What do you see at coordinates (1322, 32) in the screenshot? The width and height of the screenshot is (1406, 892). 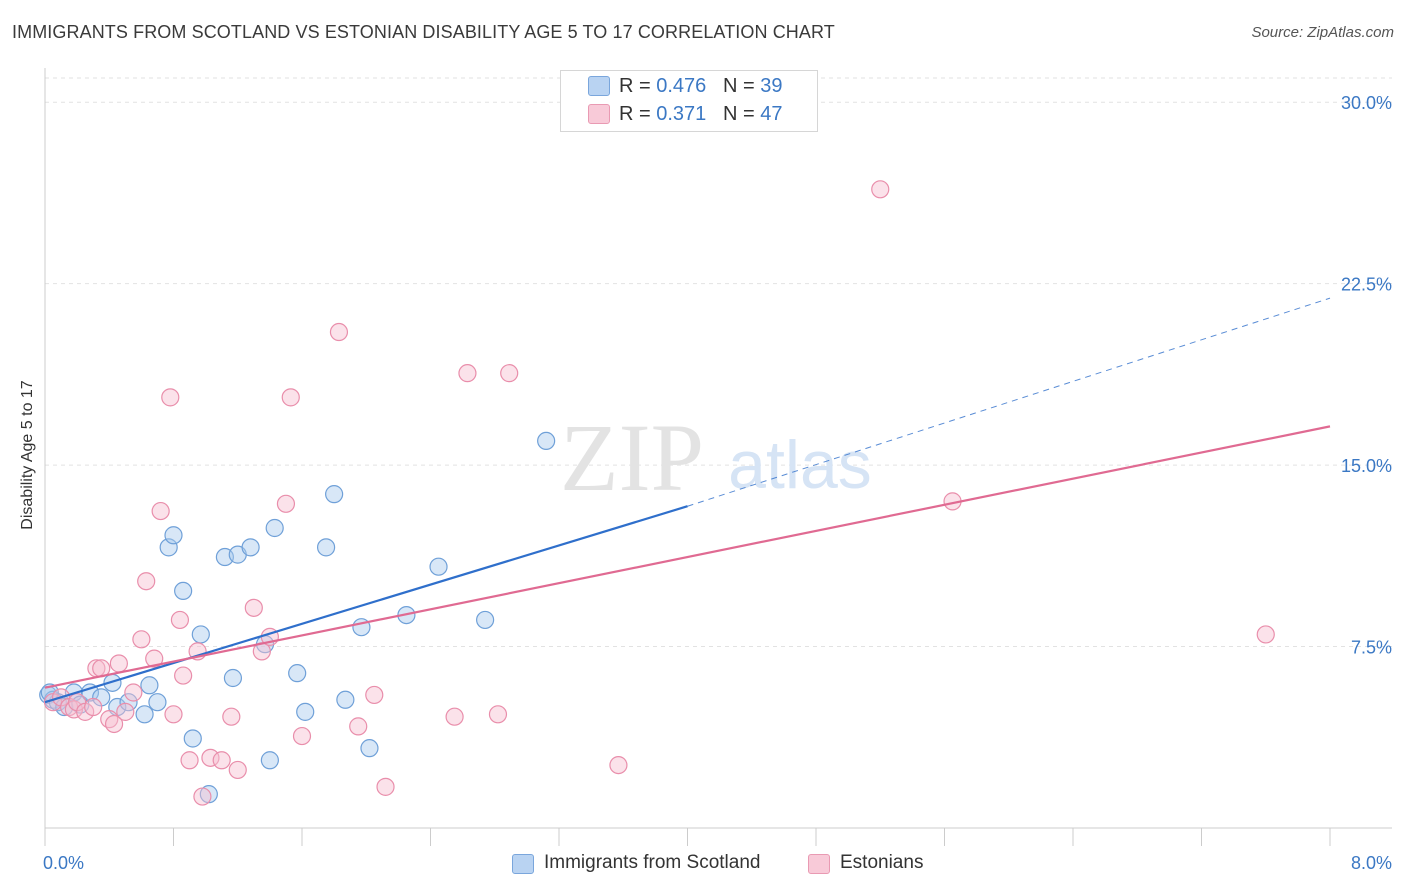 I see `chart-source: Source: ZipAtlas.com` at bounding box center [1322, 32].